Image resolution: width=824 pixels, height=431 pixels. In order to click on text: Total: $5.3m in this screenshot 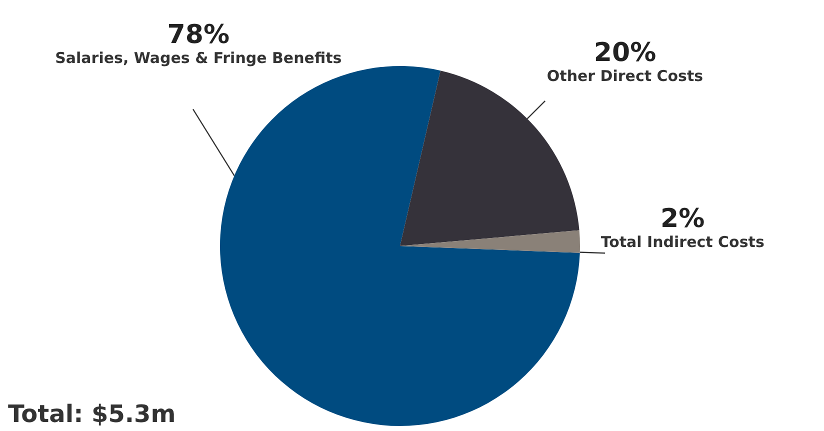, I will do `click(92, 414)`.